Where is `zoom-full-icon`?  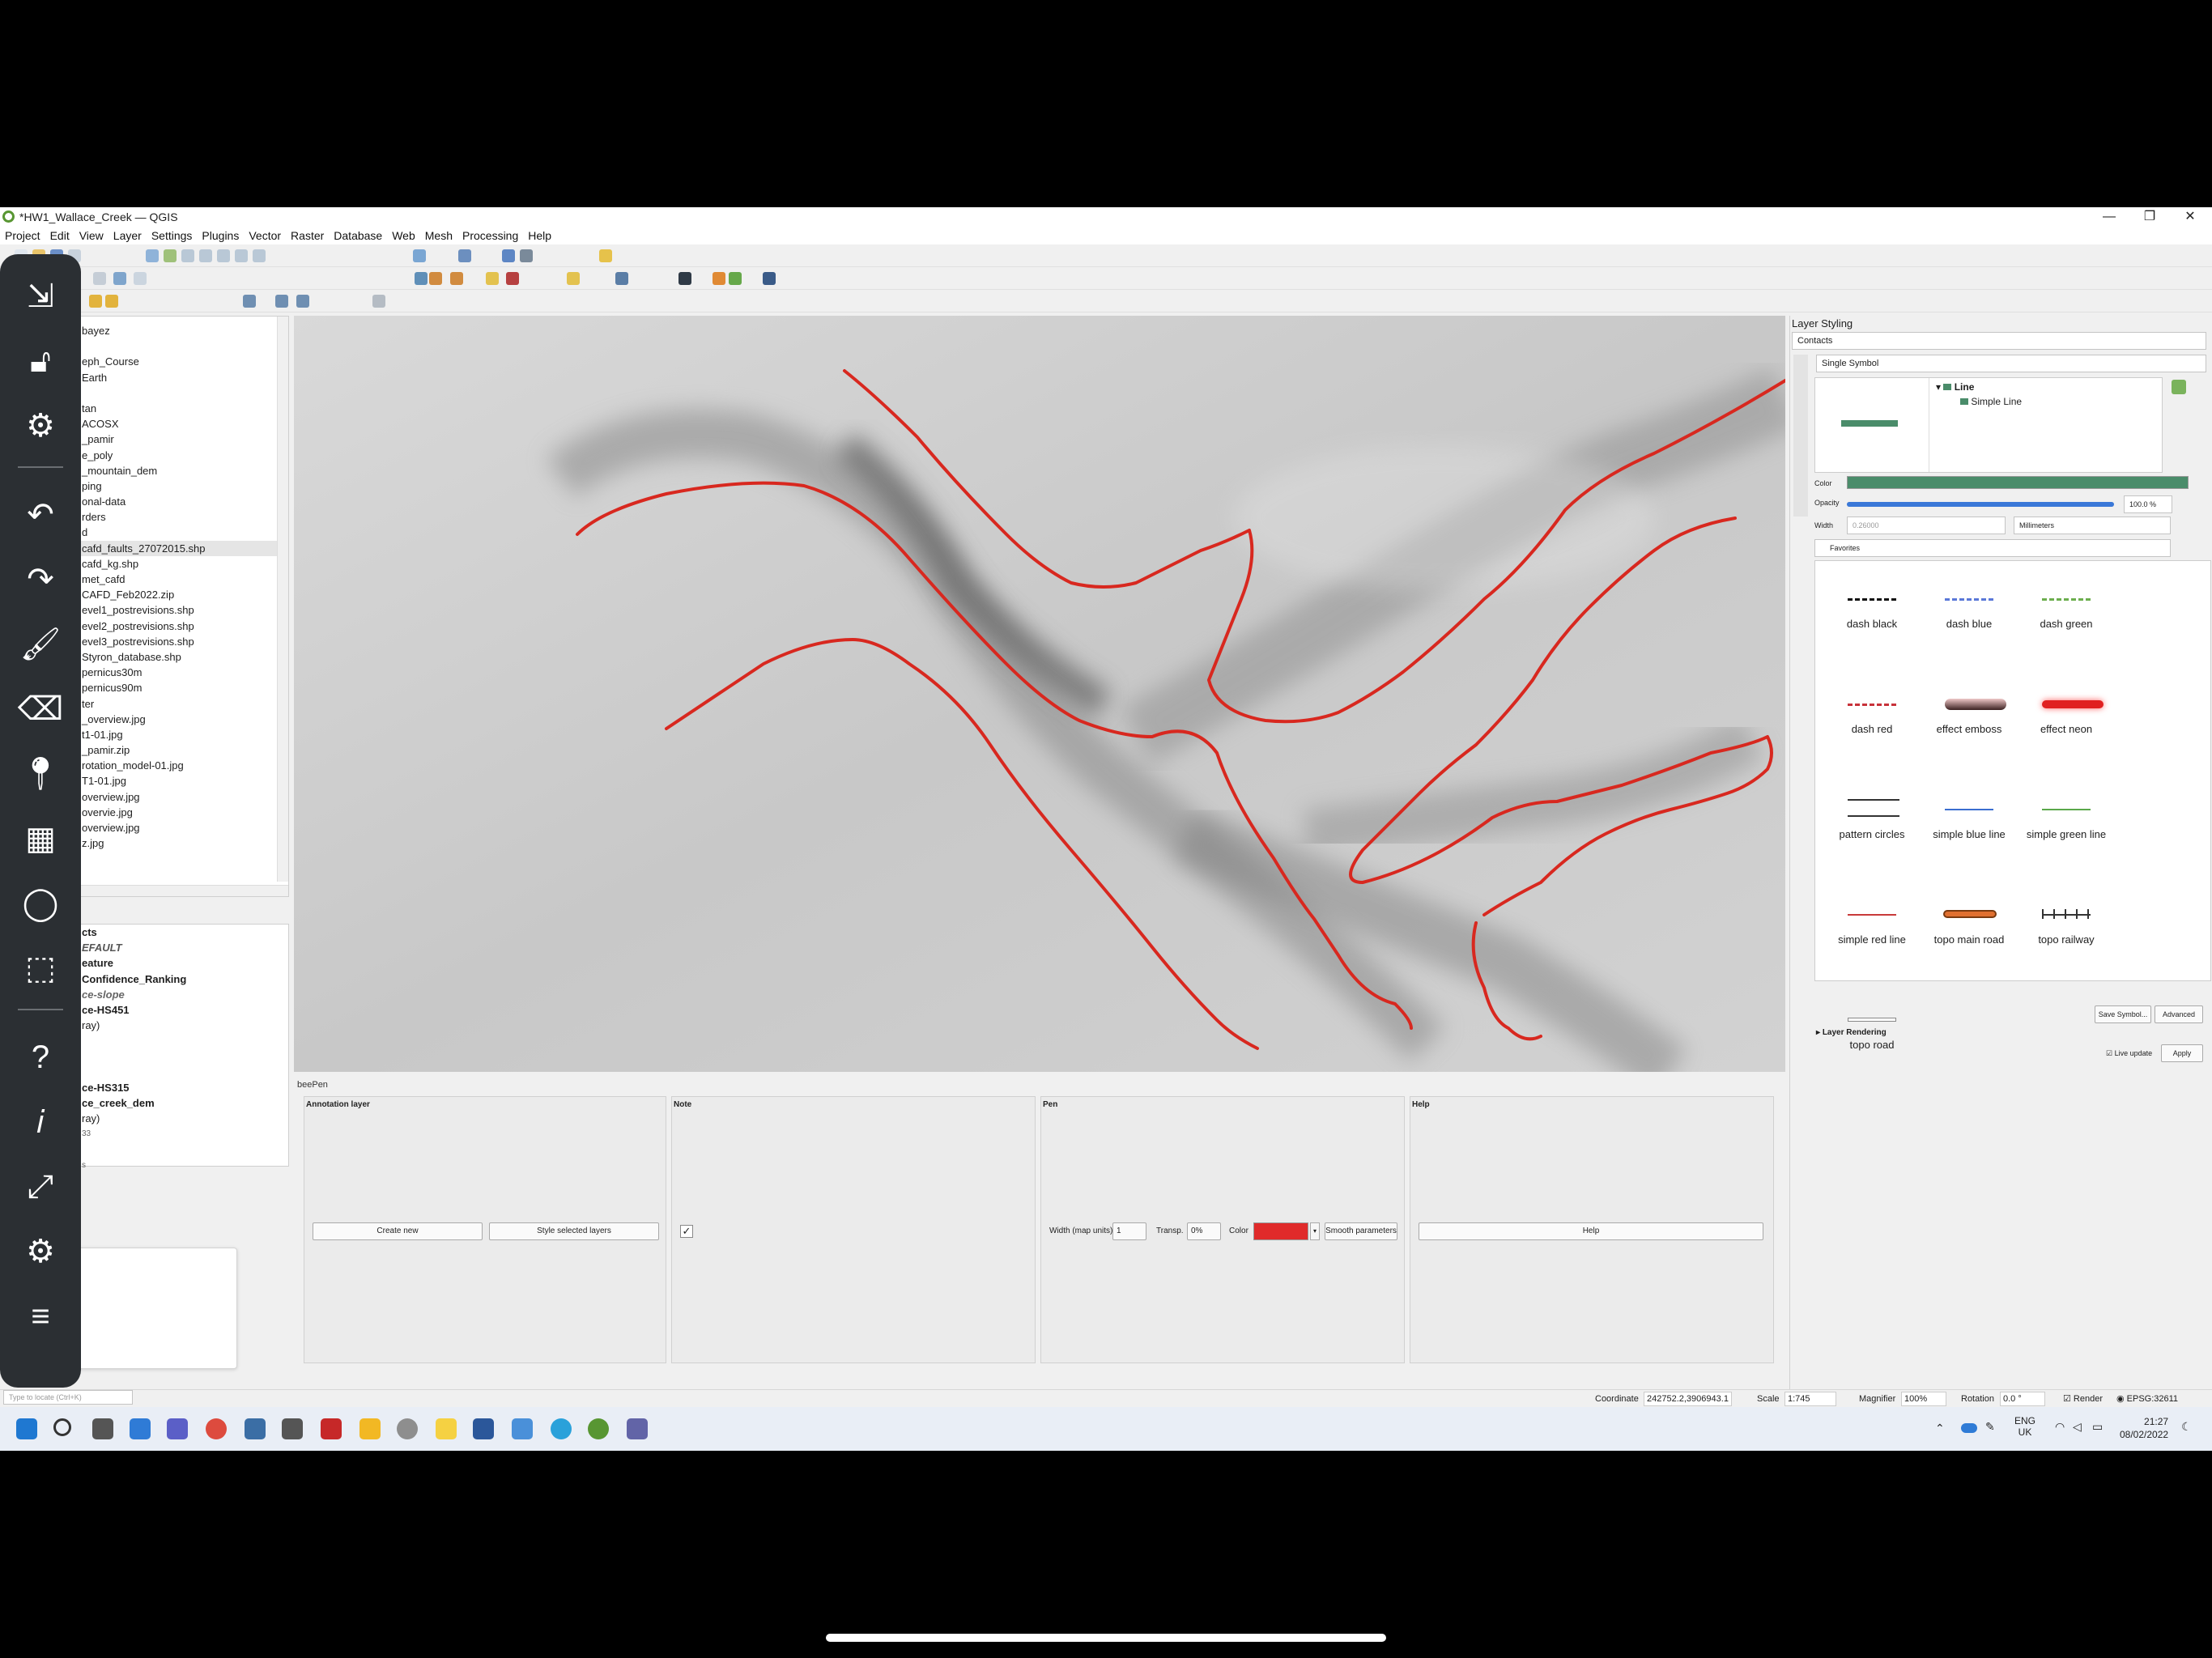
zoom-full-icon is located at coordinates (223, 255).